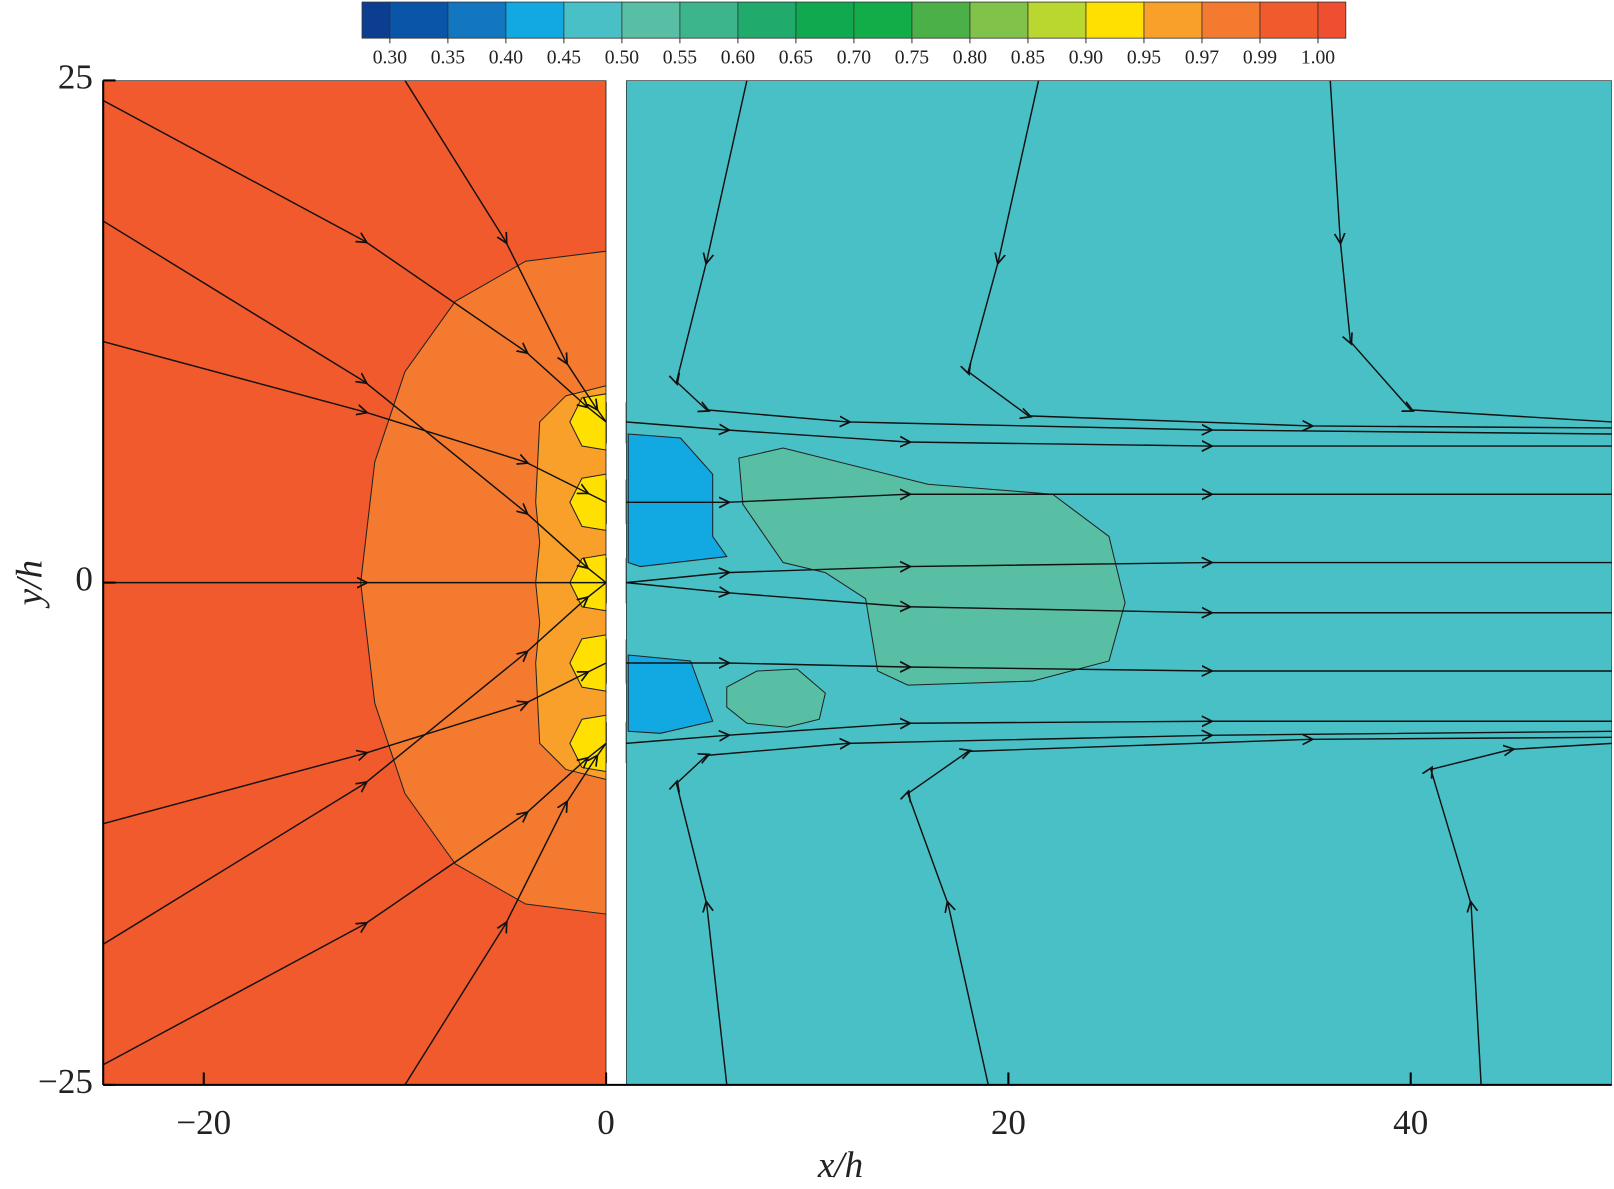 The width and height of the screenshot is (1614, 1189). What do you see at coordinates (1008, 1122) in the screenshot?
I see `x-tick-label: 20` at bounding box center [1008, 1122].